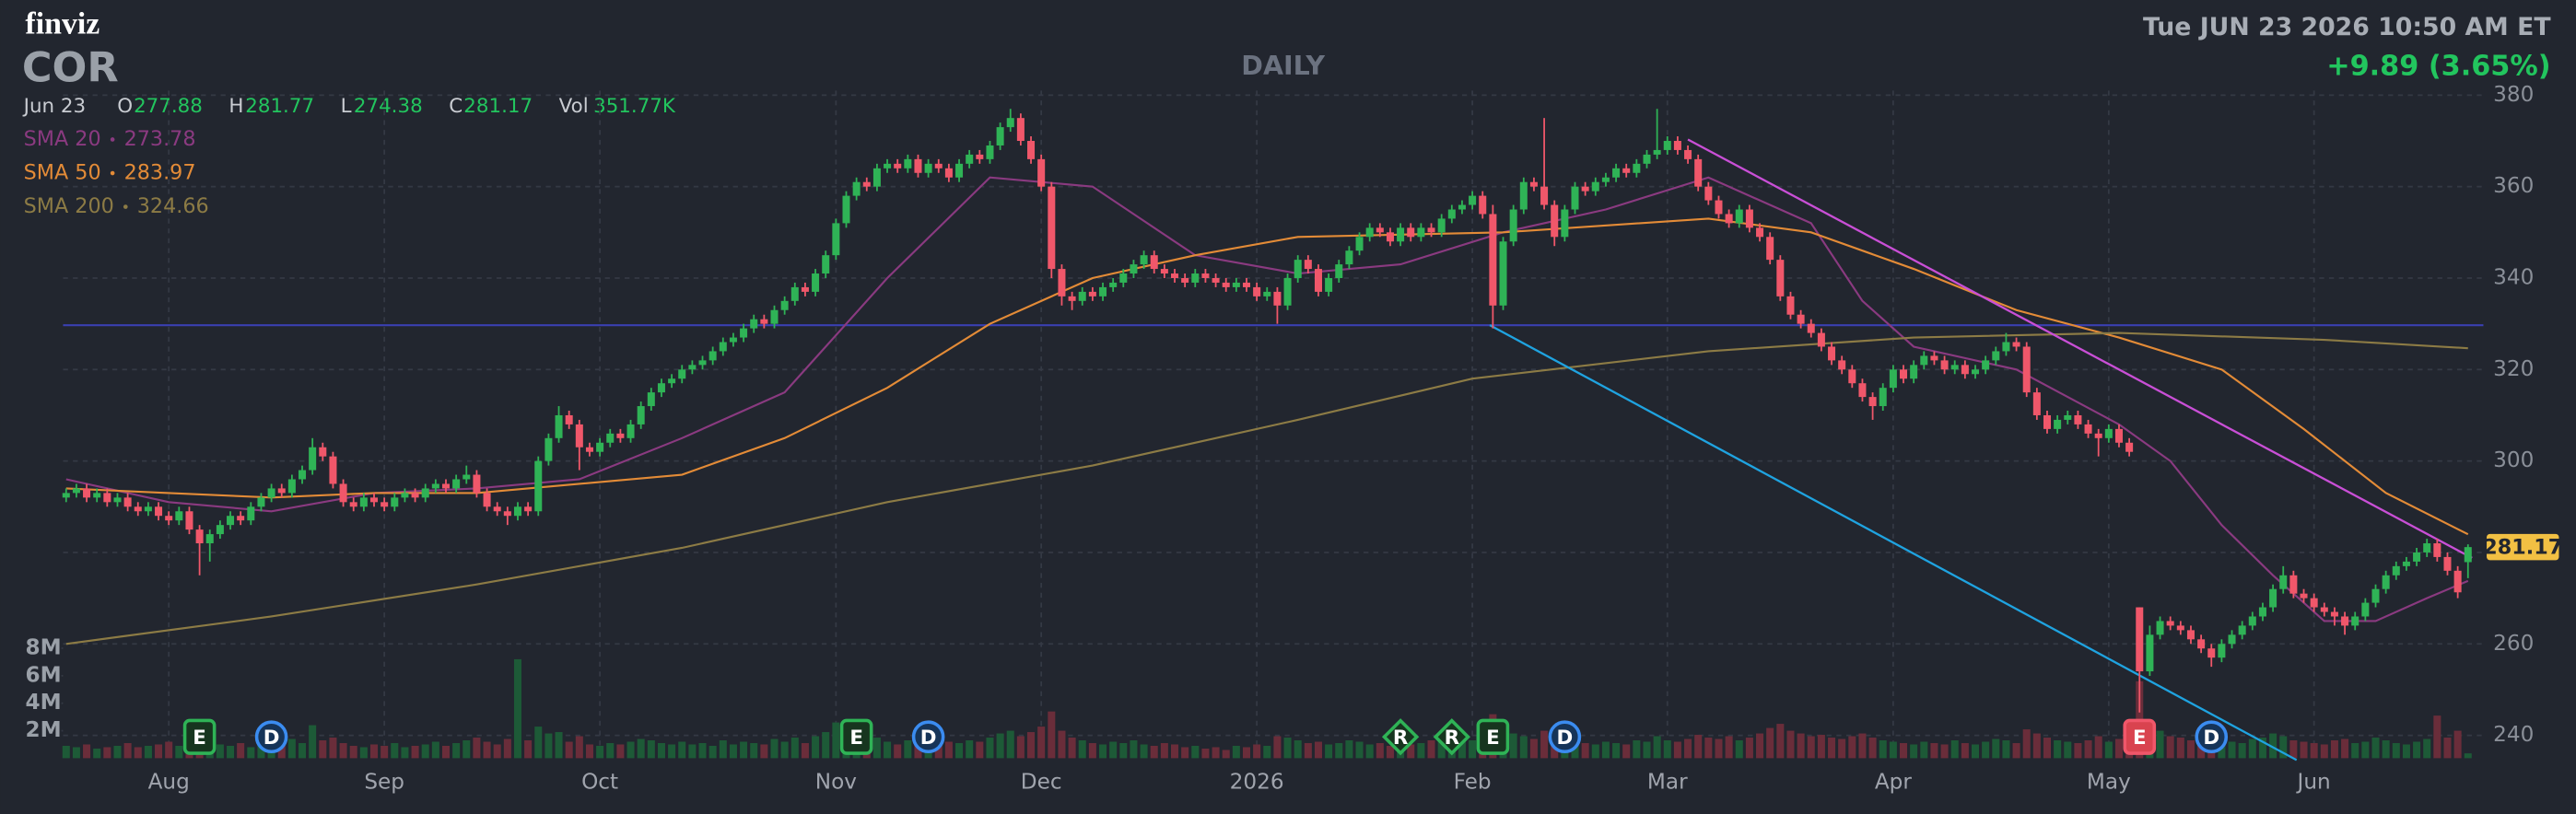 Image resolution: width=2576 pixels, height=814 pixels. Describe the element at coordinates (112, 173) in the screenshot. I see `legend-separator` at that location.